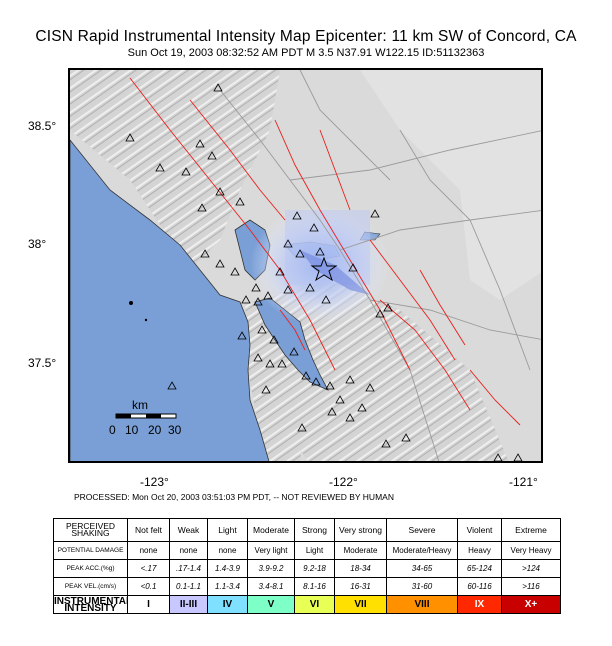 The height and width of the screenshot is (646, 612). Describe the element at coordinates (175, 170) in the screenshot. I see `north-coast-ranges` at that location.